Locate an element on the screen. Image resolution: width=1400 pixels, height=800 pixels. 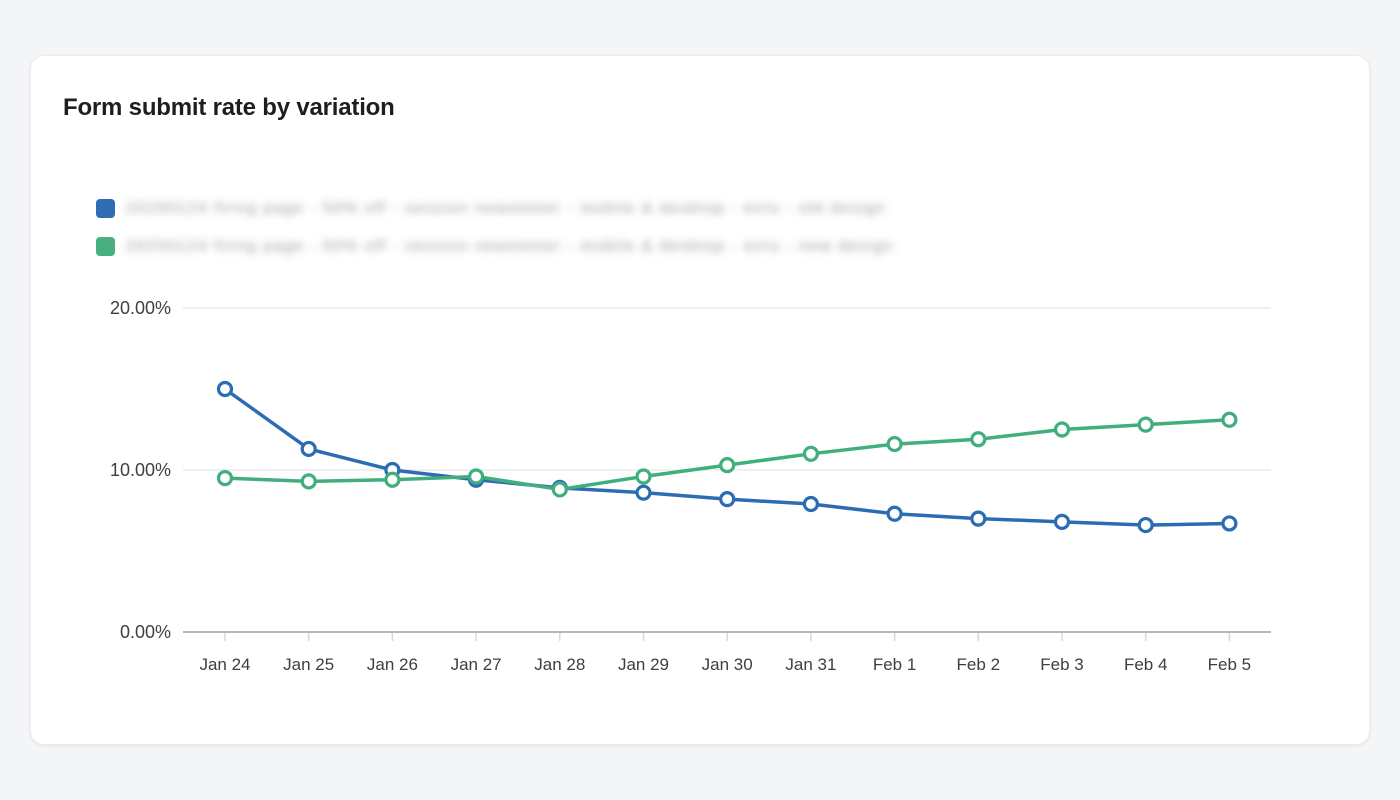
x-tick-label: Feb 5 is located at coordinates (1229, 664).